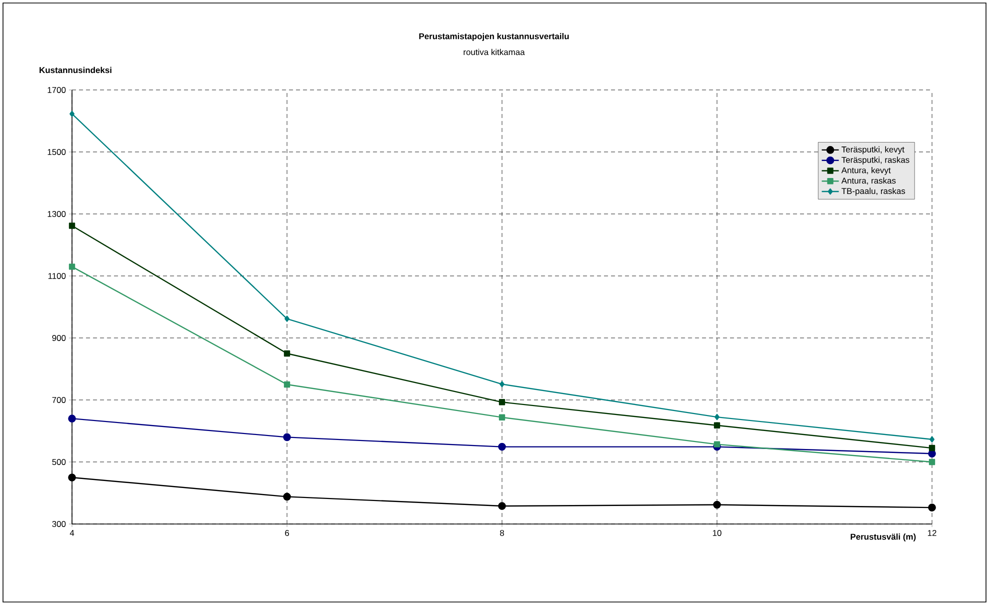 The width and height of the screenshot is (989, 605). What do you see at coordinates (502, 533) in the screenshot?
I see `x-tick-label: 8` at bounding box center [502, 533].